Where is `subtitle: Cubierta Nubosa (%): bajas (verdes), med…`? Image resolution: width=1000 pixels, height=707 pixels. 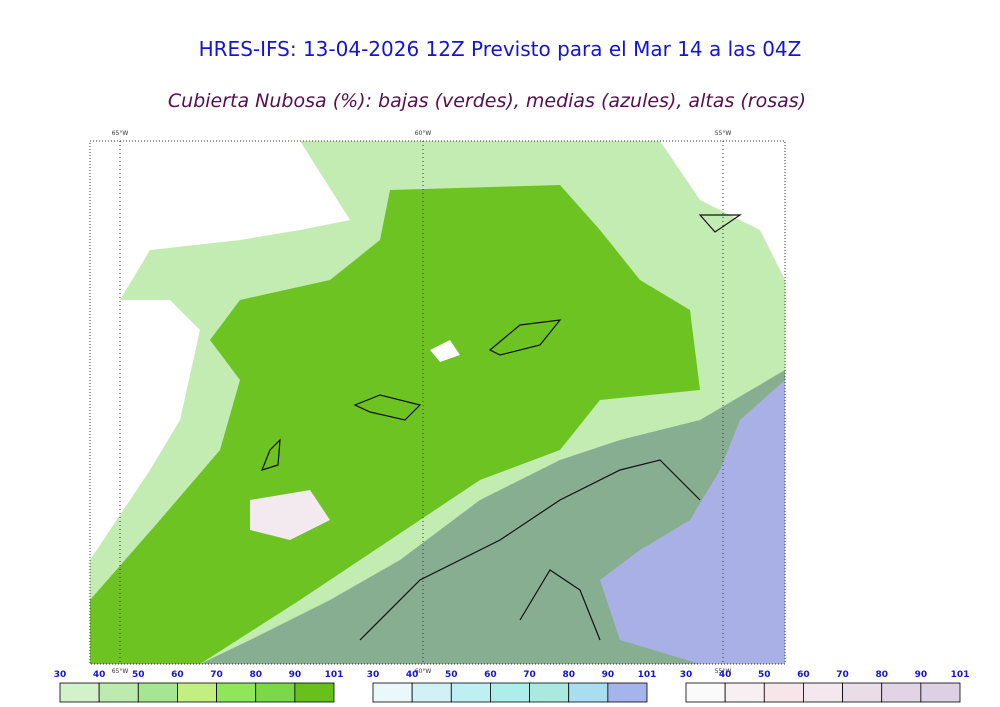
subtitle: Cubierta Nubosa (%): bajas (verdes), med… is located at coordinates (487, 101).